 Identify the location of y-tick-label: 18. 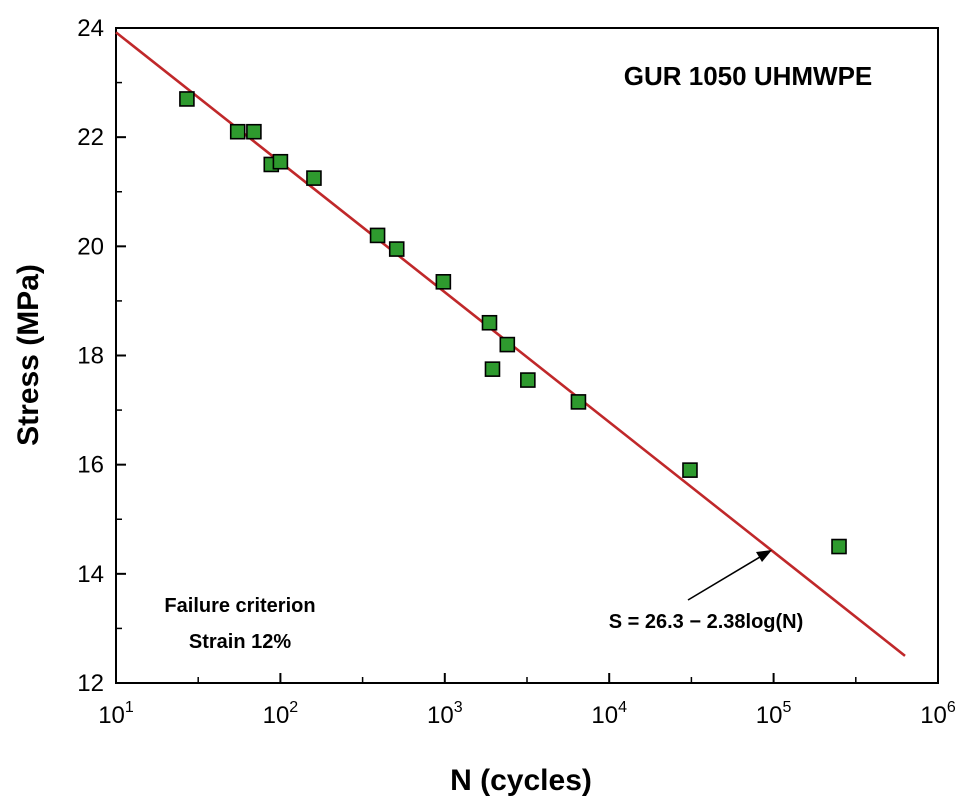
(90, 356).